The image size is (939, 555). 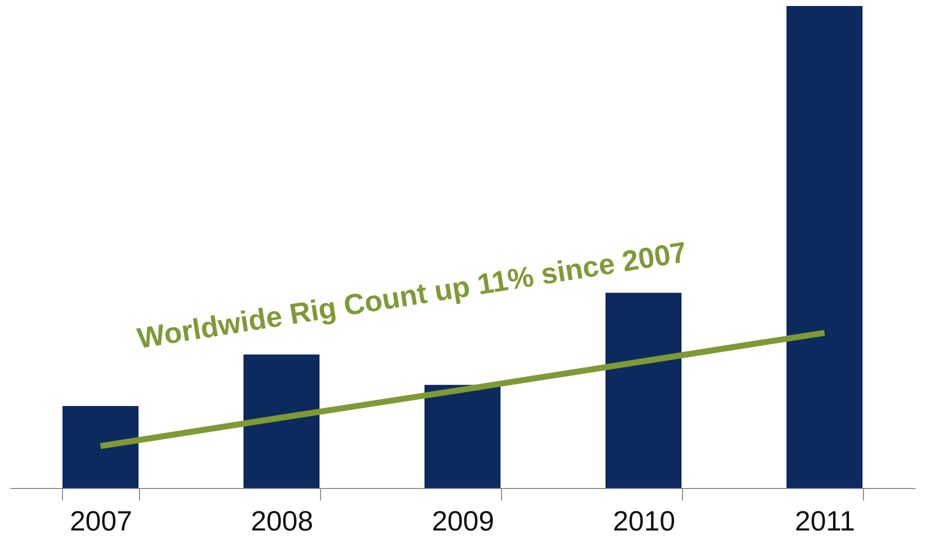 What do you see at coordinates (825, 521) in the screenshot?
I see `x-tick-label: 2011` at bounding box center [825, 521].